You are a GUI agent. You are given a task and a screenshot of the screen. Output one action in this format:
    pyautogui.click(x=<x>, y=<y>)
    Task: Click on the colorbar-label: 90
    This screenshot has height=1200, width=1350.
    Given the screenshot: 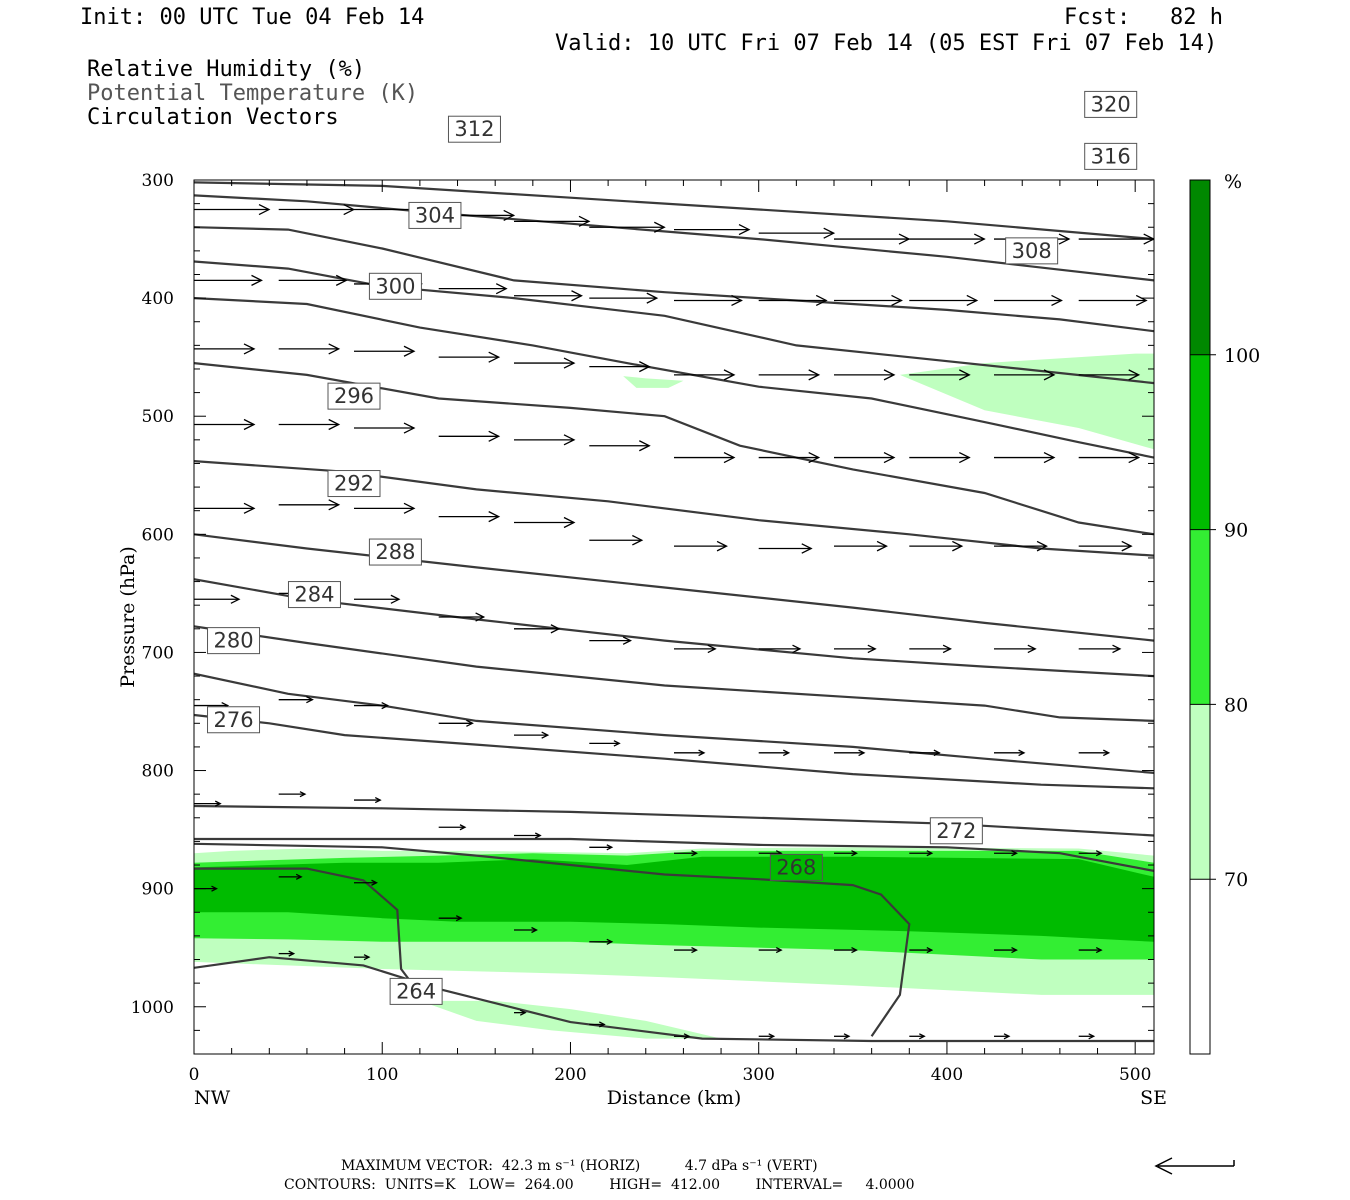 What is the action you would take?
    pyautogui.click(x=1236, y=531)
    